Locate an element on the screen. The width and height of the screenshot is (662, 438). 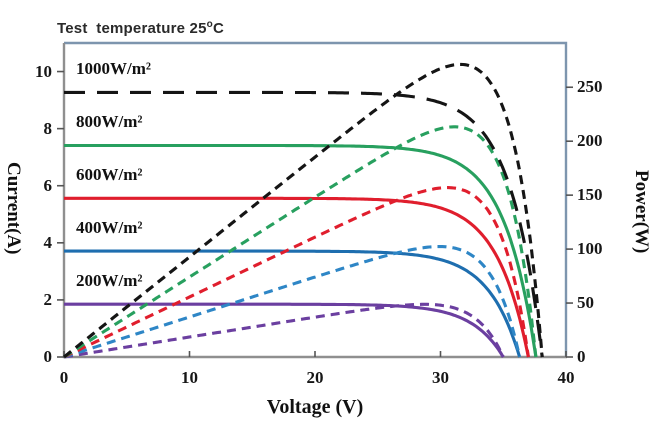
y-left-tick-label: 4 is located at coordinates (48, 242).